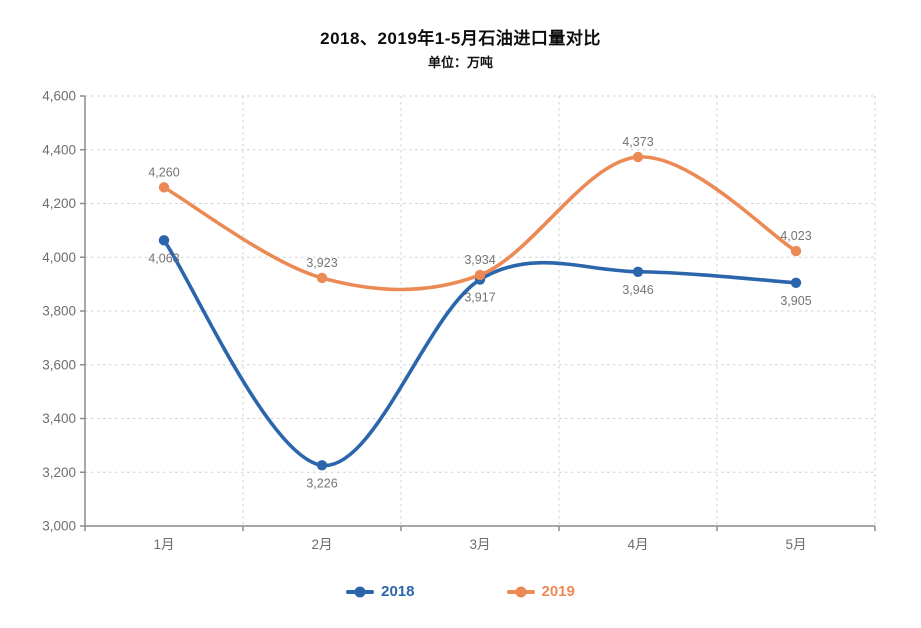 The height and width of the screenshot is (628, 921). What do you see at coordinates (637, 142) in the screenshot?
I see `data-label-2019: 4,373` at bounding box center [637, 142].